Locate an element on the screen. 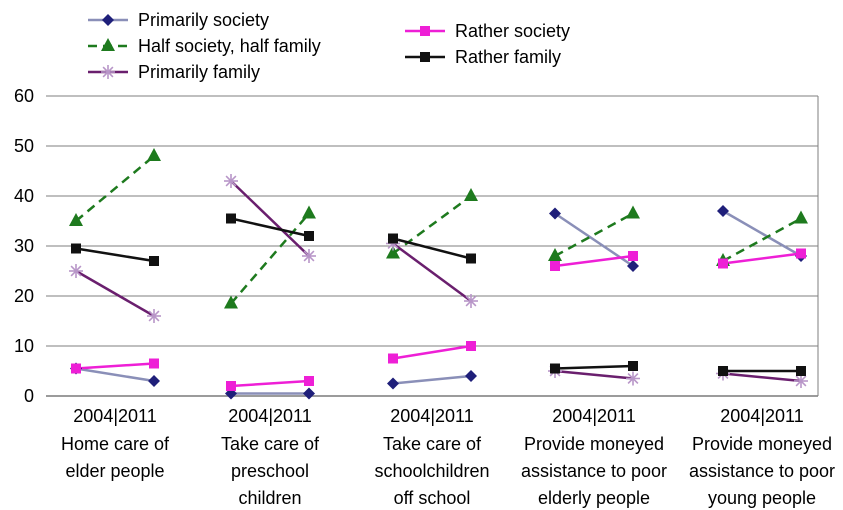  legend-item: Primarily society is located at coordinates (178, 20).